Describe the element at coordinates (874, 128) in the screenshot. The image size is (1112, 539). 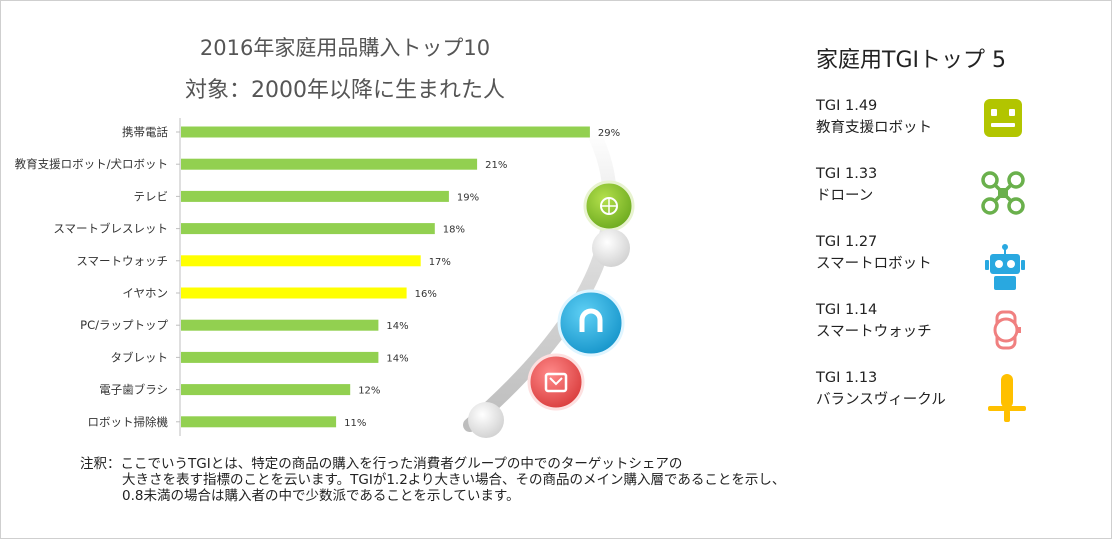
I see `tgi-name: 教育支援ロボット` at that location.